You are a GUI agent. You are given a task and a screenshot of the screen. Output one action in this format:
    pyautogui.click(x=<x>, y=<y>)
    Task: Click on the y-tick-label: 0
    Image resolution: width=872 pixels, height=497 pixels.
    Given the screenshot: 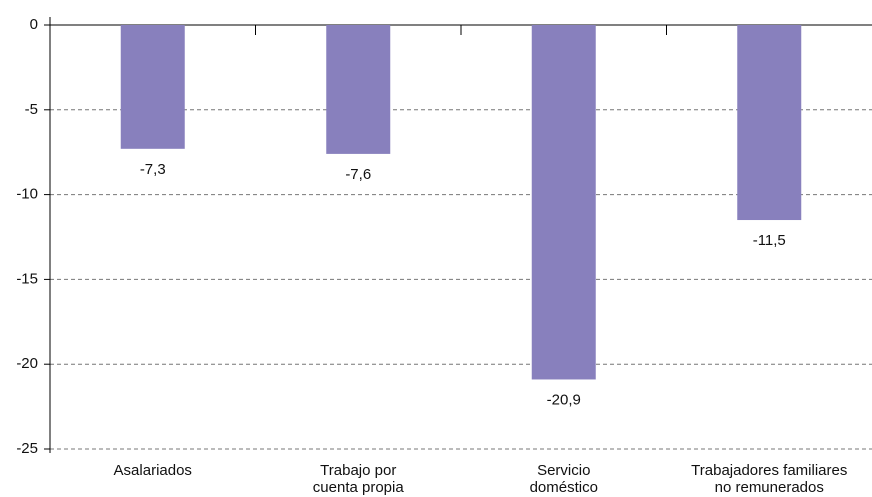 What is the action you would take?
    pyautogui.click(x=34, y=24)
    